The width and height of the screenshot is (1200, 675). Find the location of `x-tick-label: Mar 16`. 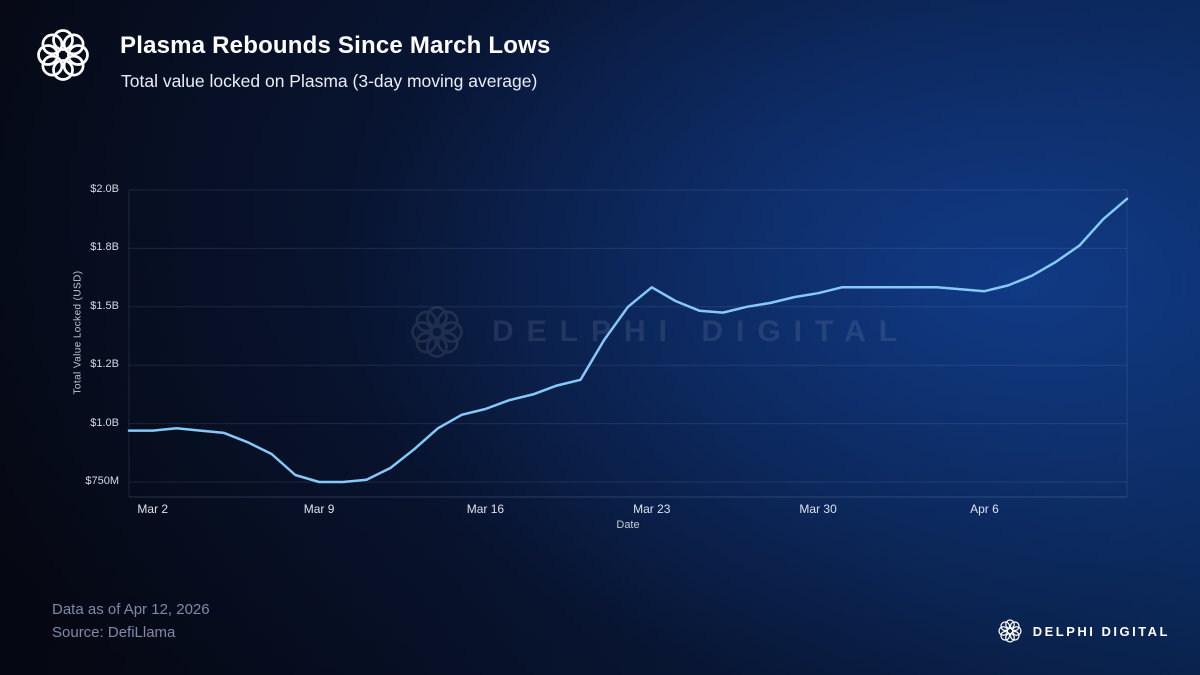

x-tick-label: Mar 16 is located at coordinates (485, 509).